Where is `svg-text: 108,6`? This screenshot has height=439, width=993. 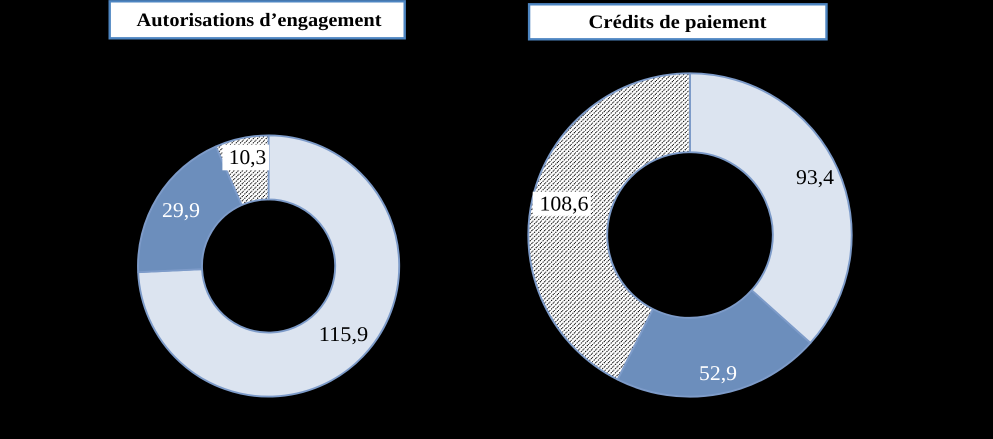 svg-text: 108,6 is located at coordinates (564, 204).